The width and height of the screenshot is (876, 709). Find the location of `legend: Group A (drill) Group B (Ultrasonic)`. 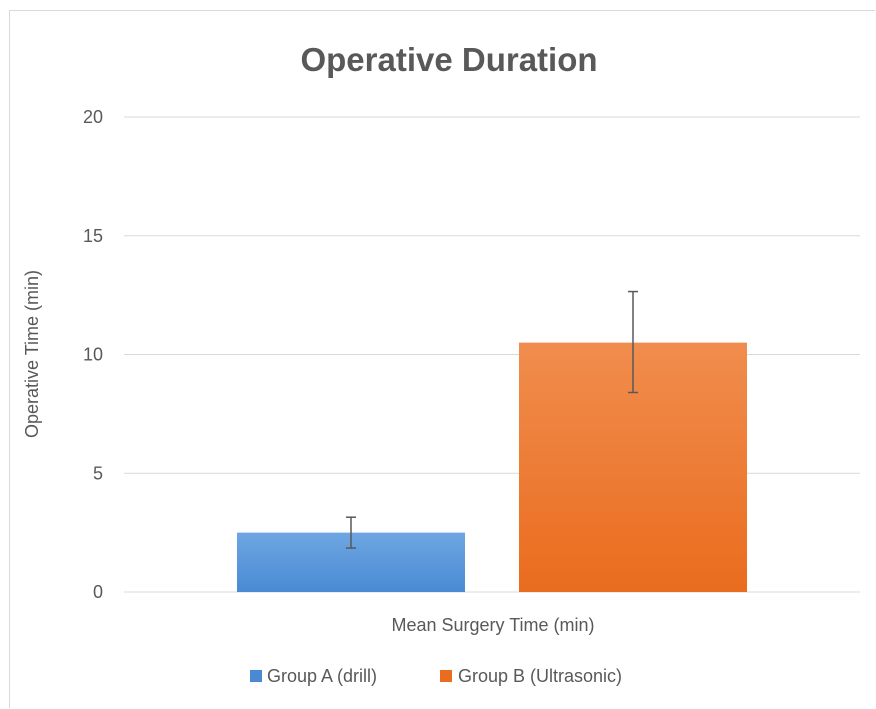

legend: Group A (drill) Group B (Ultrasonic) is located at coordinates (436, 676).